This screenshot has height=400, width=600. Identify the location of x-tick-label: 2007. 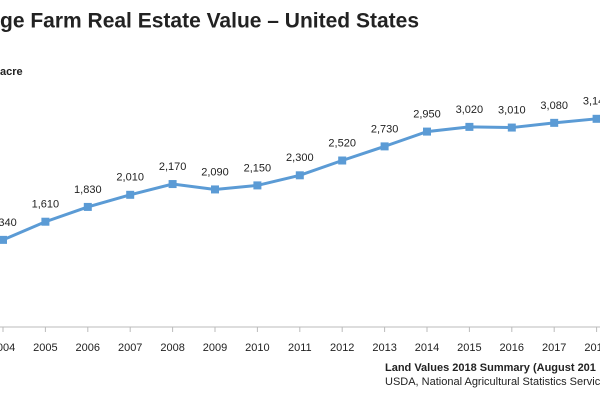
(130, 348).